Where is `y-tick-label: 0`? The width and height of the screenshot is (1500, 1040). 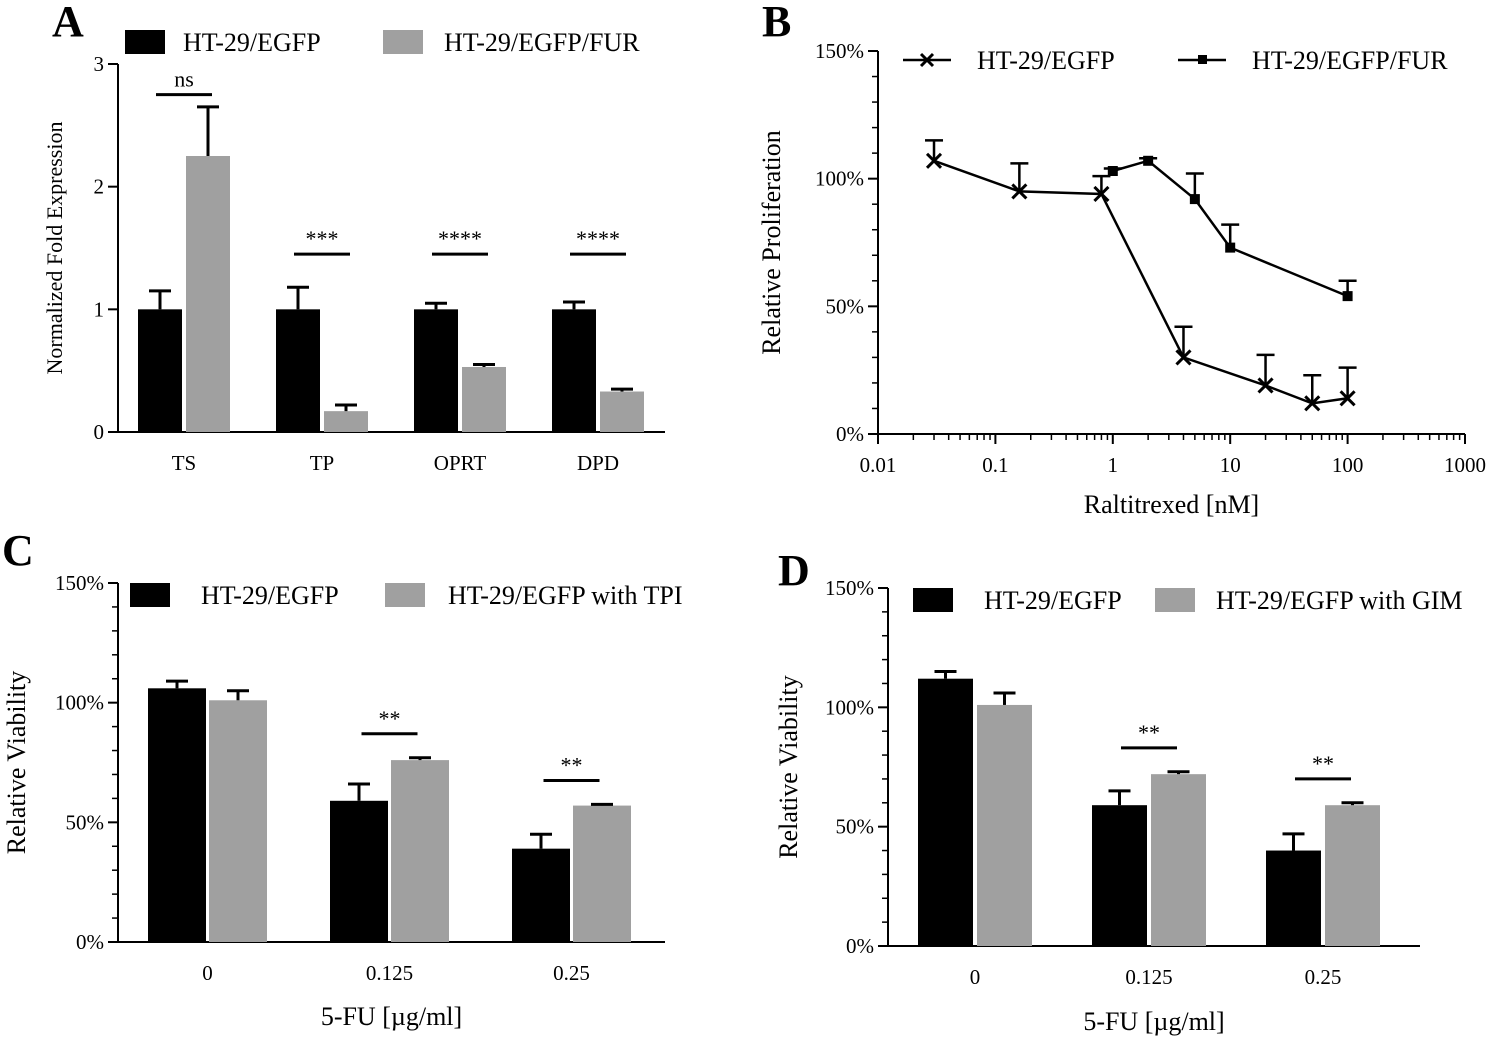 y-tick-label: 0 is located at coordinates (99, 432).